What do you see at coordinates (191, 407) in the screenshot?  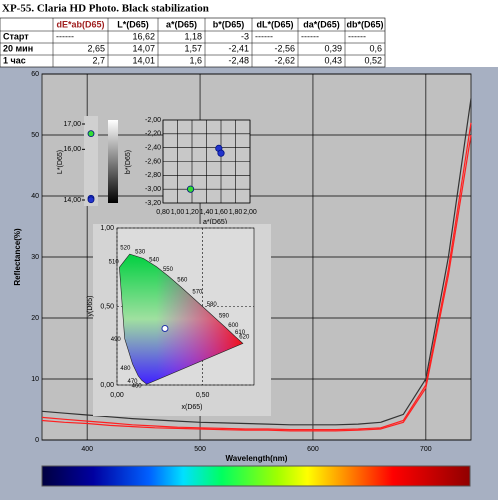 I see `x-axis-label: x(D65)` at bounding box center [191, 407].